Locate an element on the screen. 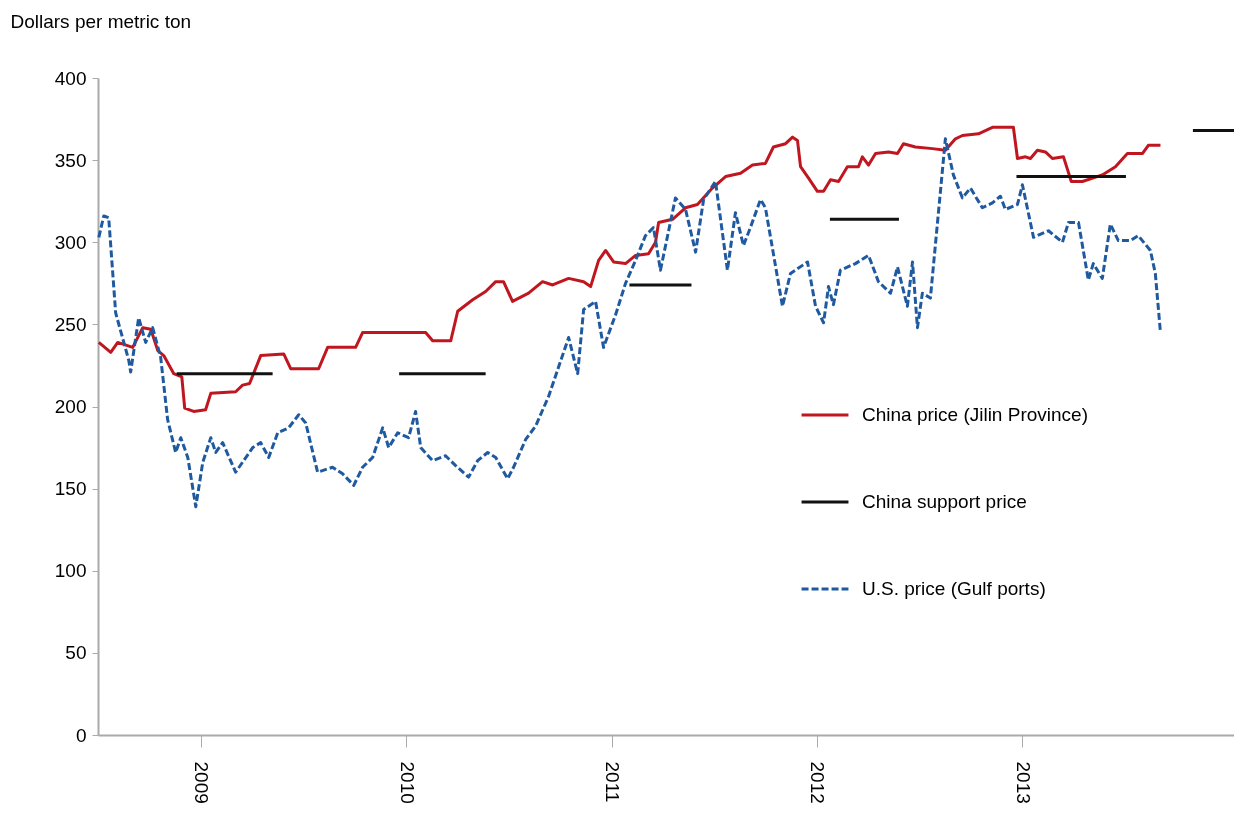  x-tick-label: 2012 is located at coordinates (818, 782).